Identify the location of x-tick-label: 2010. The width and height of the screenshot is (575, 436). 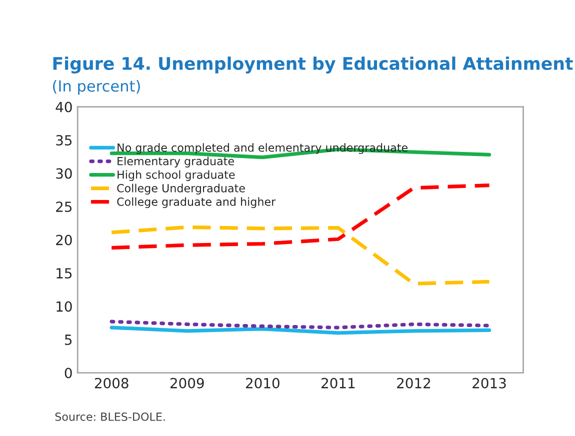
(263, 383).